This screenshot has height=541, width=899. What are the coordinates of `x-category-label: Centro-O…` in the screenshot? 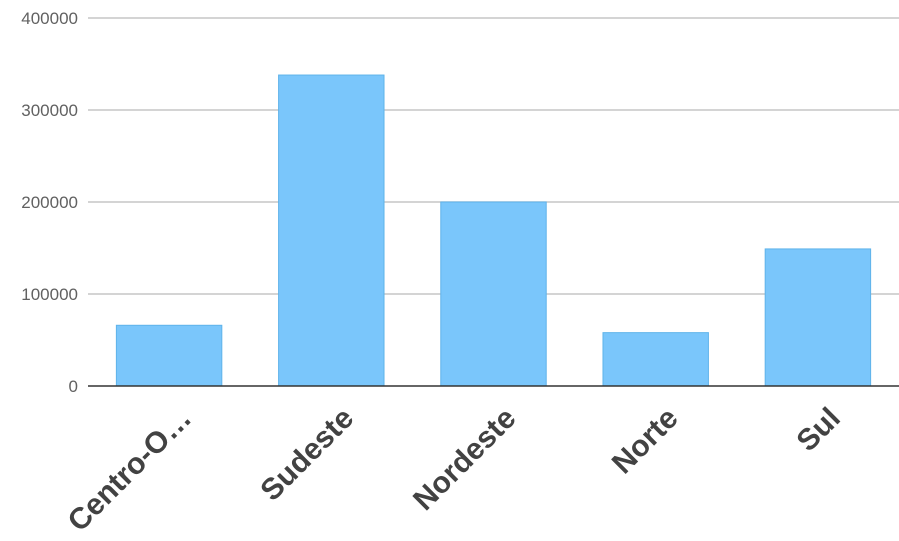 It's located at (130, 470).